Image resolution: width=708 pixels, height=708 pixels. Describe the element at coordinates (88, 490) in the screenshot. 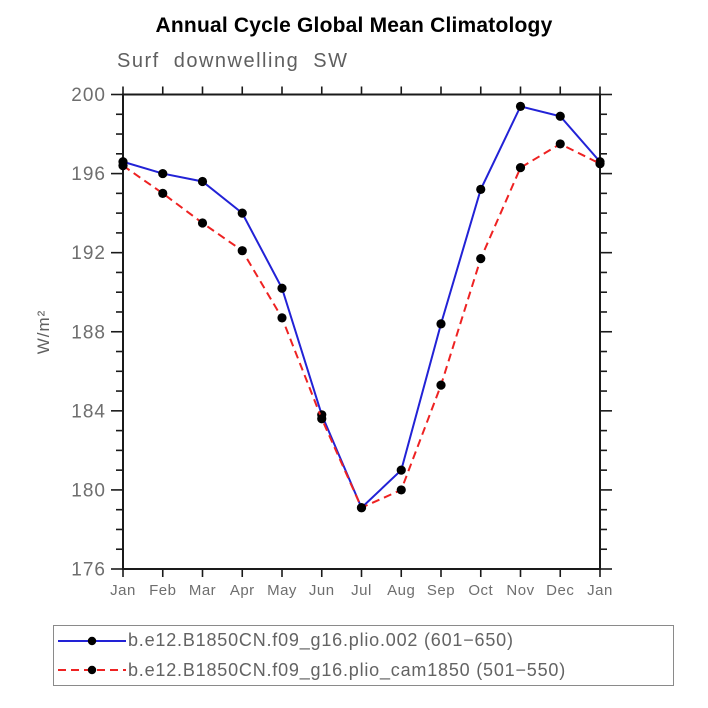

I see `y-tick-label: 180` at that location.